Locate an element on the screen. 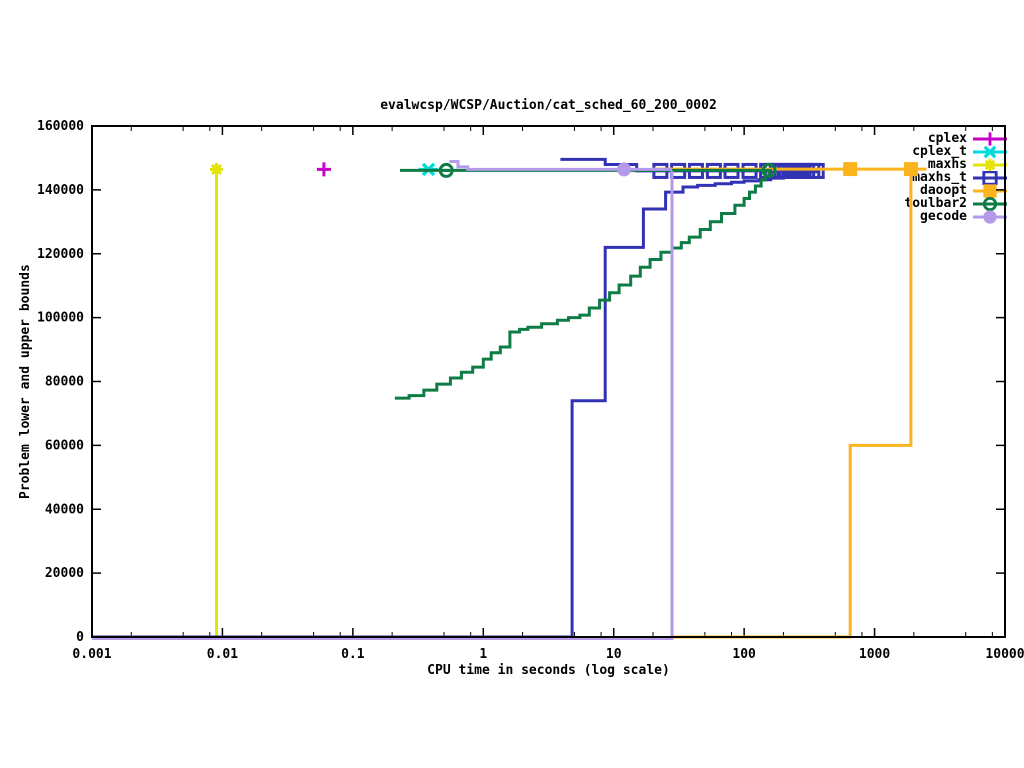  series-toulbar2 is located at coordinates (585, 281).